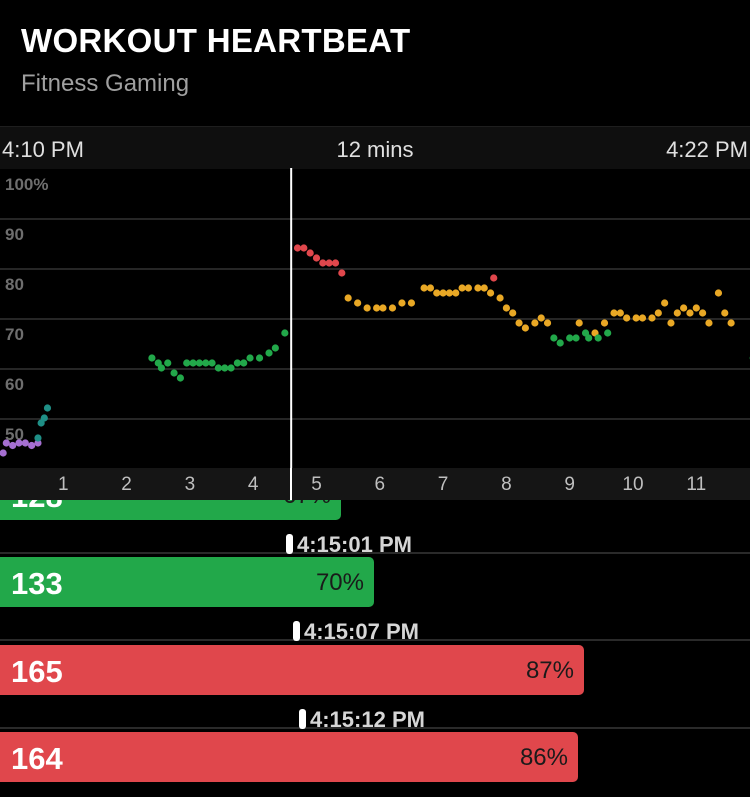  What do you see at coordinates (43, 149) in the screenshot?
I see `timeline-start: 4:10 PM` at bounding box center [43, 149].